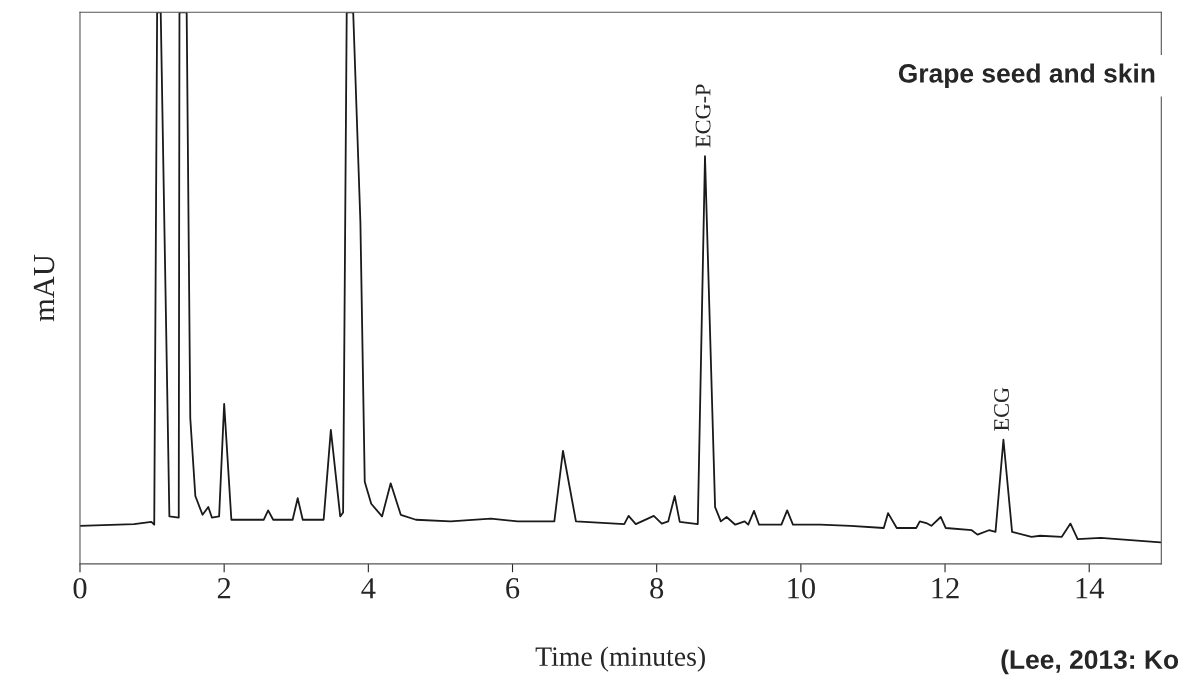 The image size is (1185, 681). Describe the element at coordinates (368, 588) in the screenshot. I see `x-tick-label: 4` at that location.